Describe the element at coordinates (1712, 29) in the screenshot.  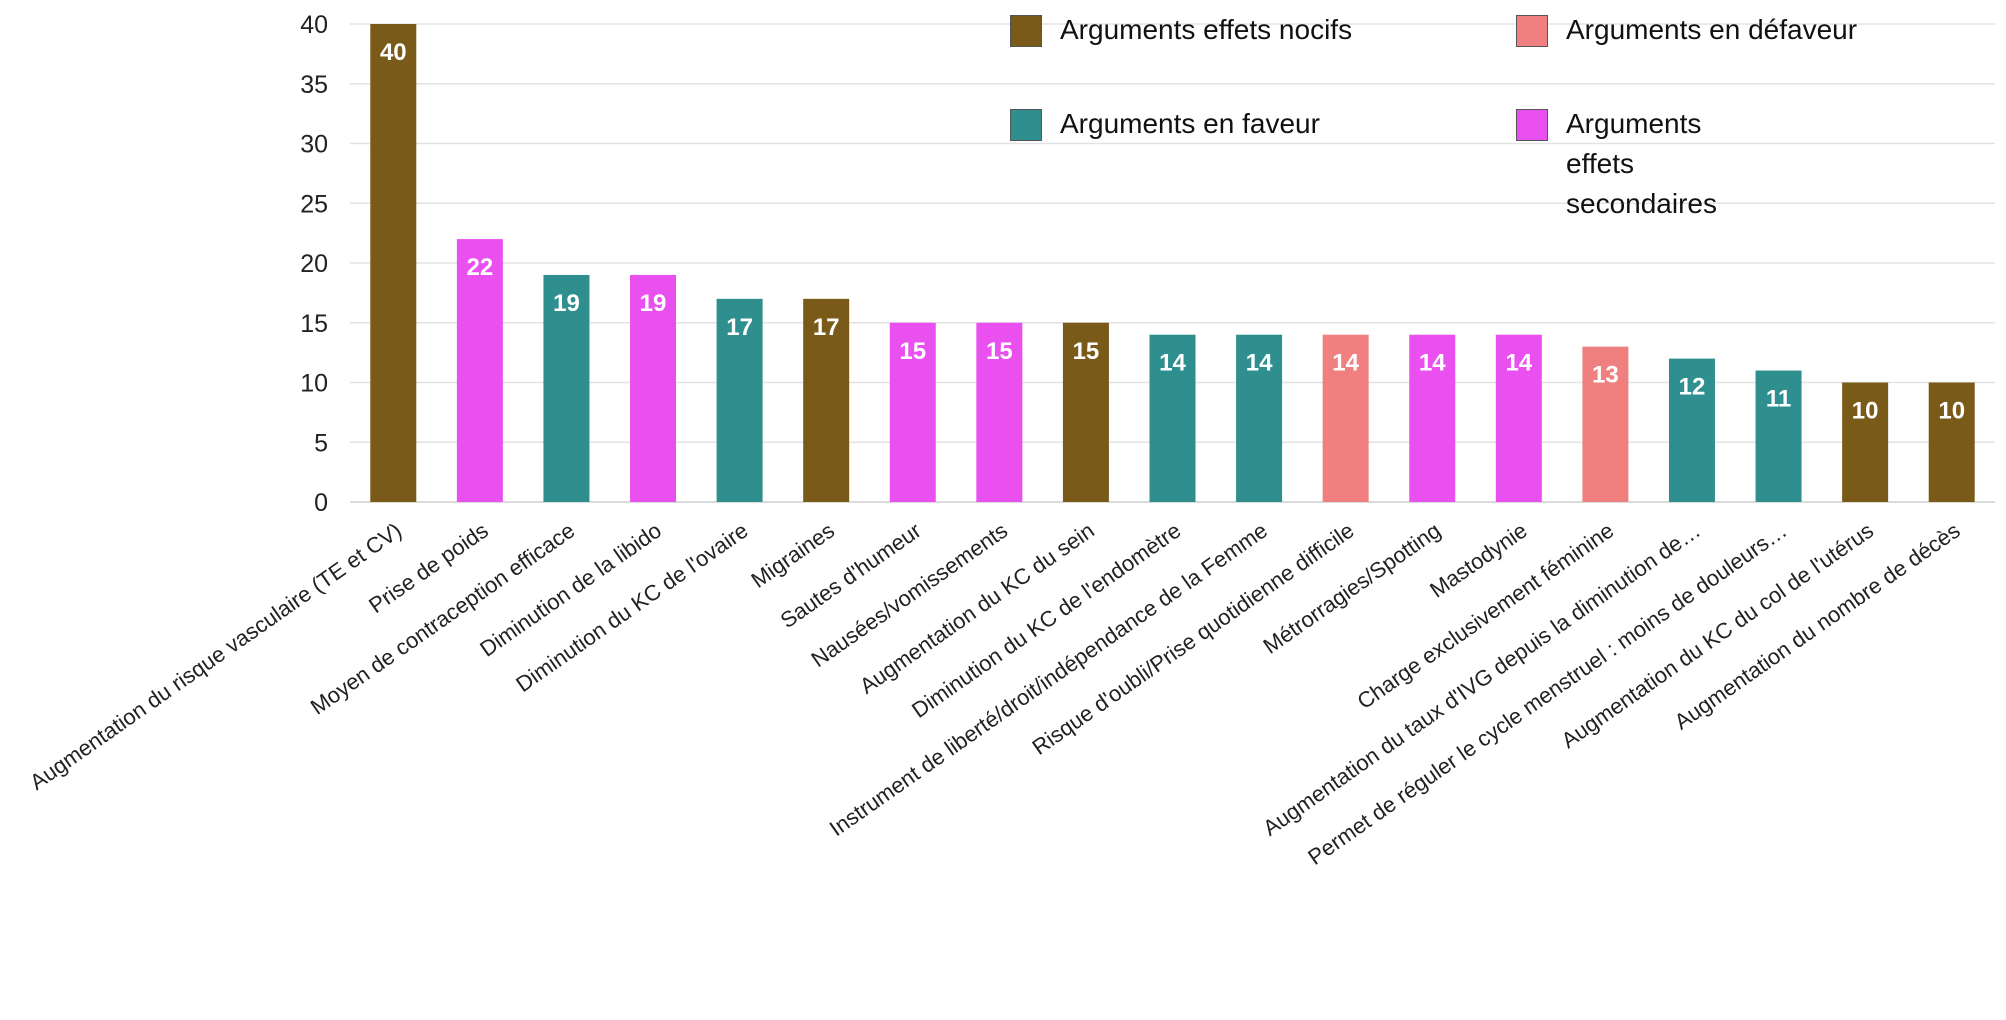
I see `legend-label-defaveur: Arguments en défaveur` at that location.